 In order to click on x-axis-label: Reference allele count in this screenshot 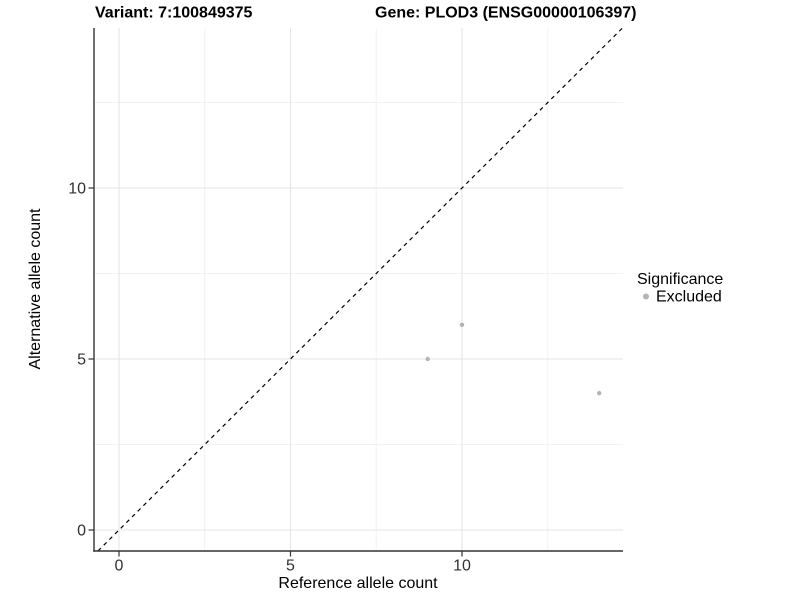, I will do `click(358, 583)`.